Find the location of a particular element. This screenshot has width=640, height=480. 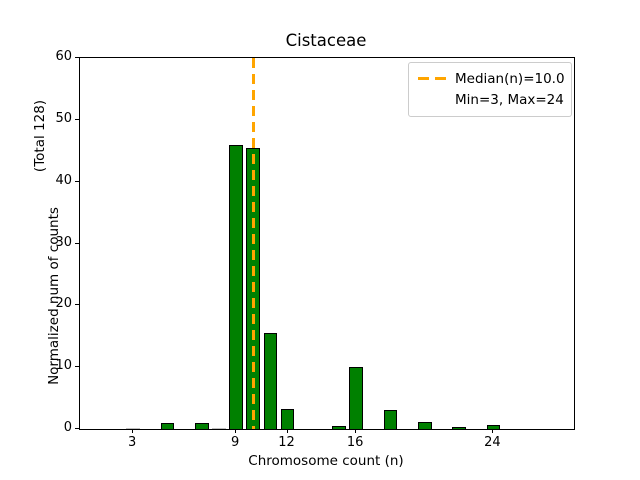

legend-entry-minmax: Min=3, Max=24 is located at coordinates (491, 99).